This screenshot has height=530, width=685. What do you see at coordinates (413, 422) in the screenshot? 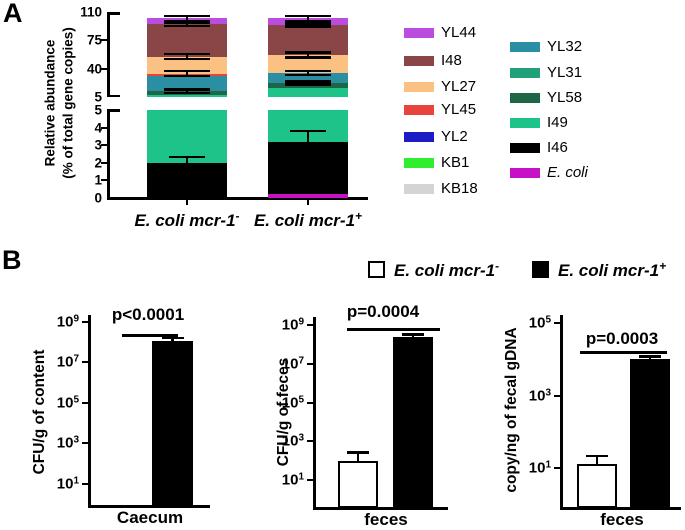
I see `b-bar-mcr1pos` at bounding box center [413, 422].